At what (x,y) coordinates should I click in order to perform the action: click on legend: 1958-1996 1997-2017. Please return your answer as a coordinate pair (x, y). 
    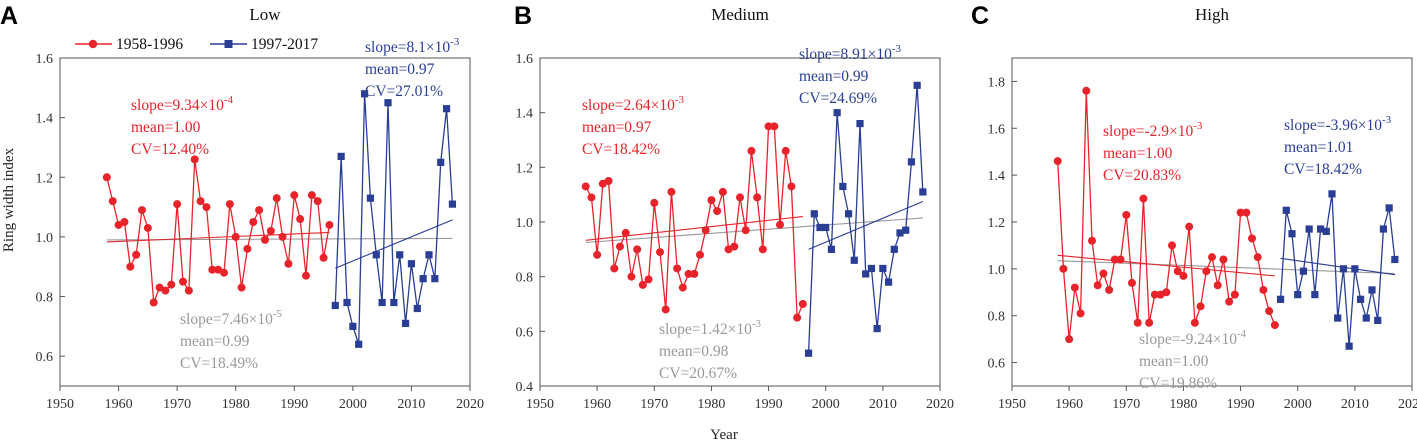
    Looking at the image, I should click on (196, 44).